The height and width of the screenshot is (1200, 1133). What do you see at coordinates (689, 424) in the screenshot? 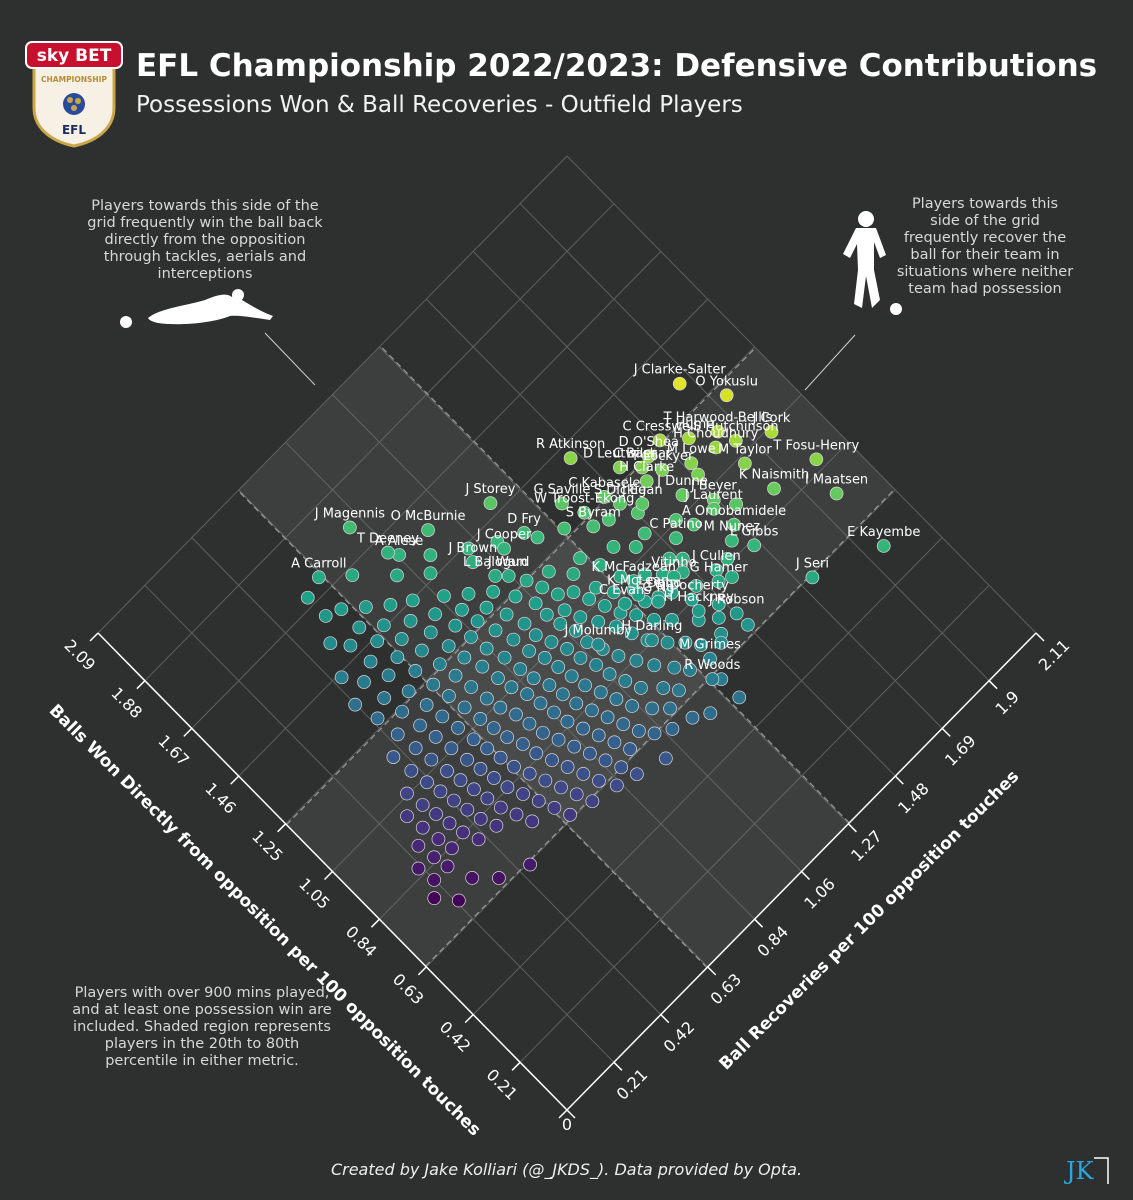
I see `player-label: T Hume` at bounding box center [689, 424].